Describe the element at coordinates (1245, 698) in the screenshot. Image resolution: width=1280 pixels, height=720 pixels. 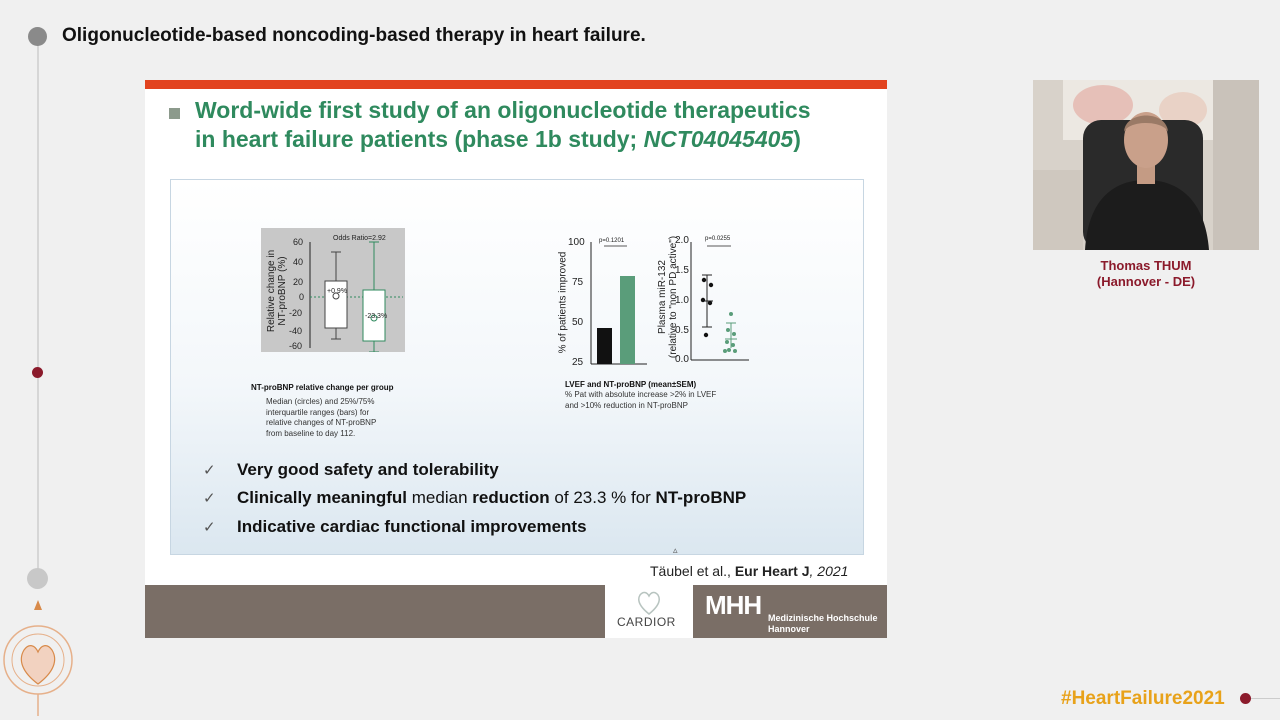
I see `hashtag-dot` at that location.